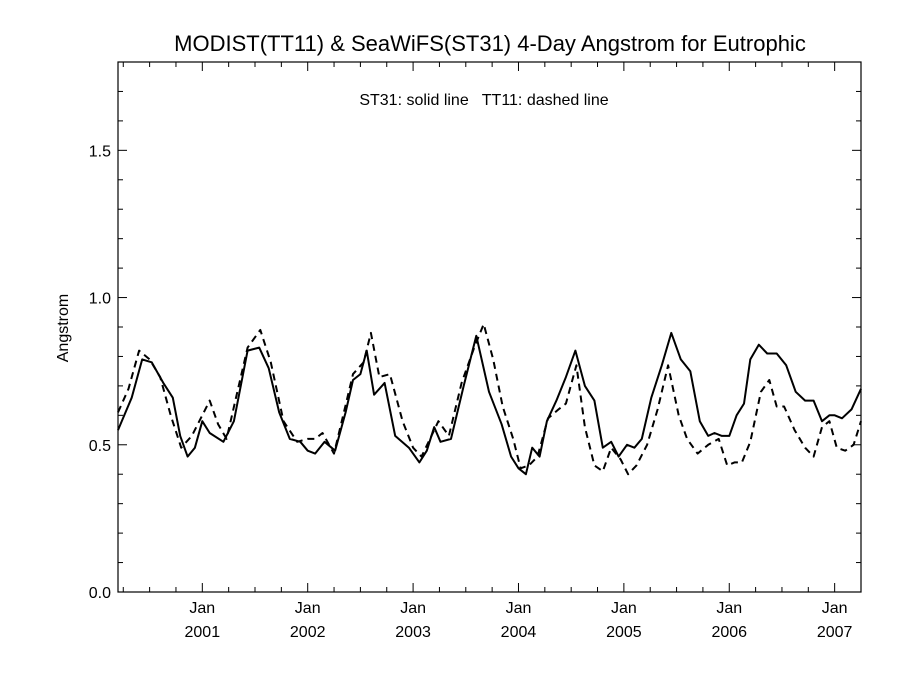  Describe the element at coordinates (413, 632) in the screenshot. I see `x-tick-year-label: 2003` at that location.